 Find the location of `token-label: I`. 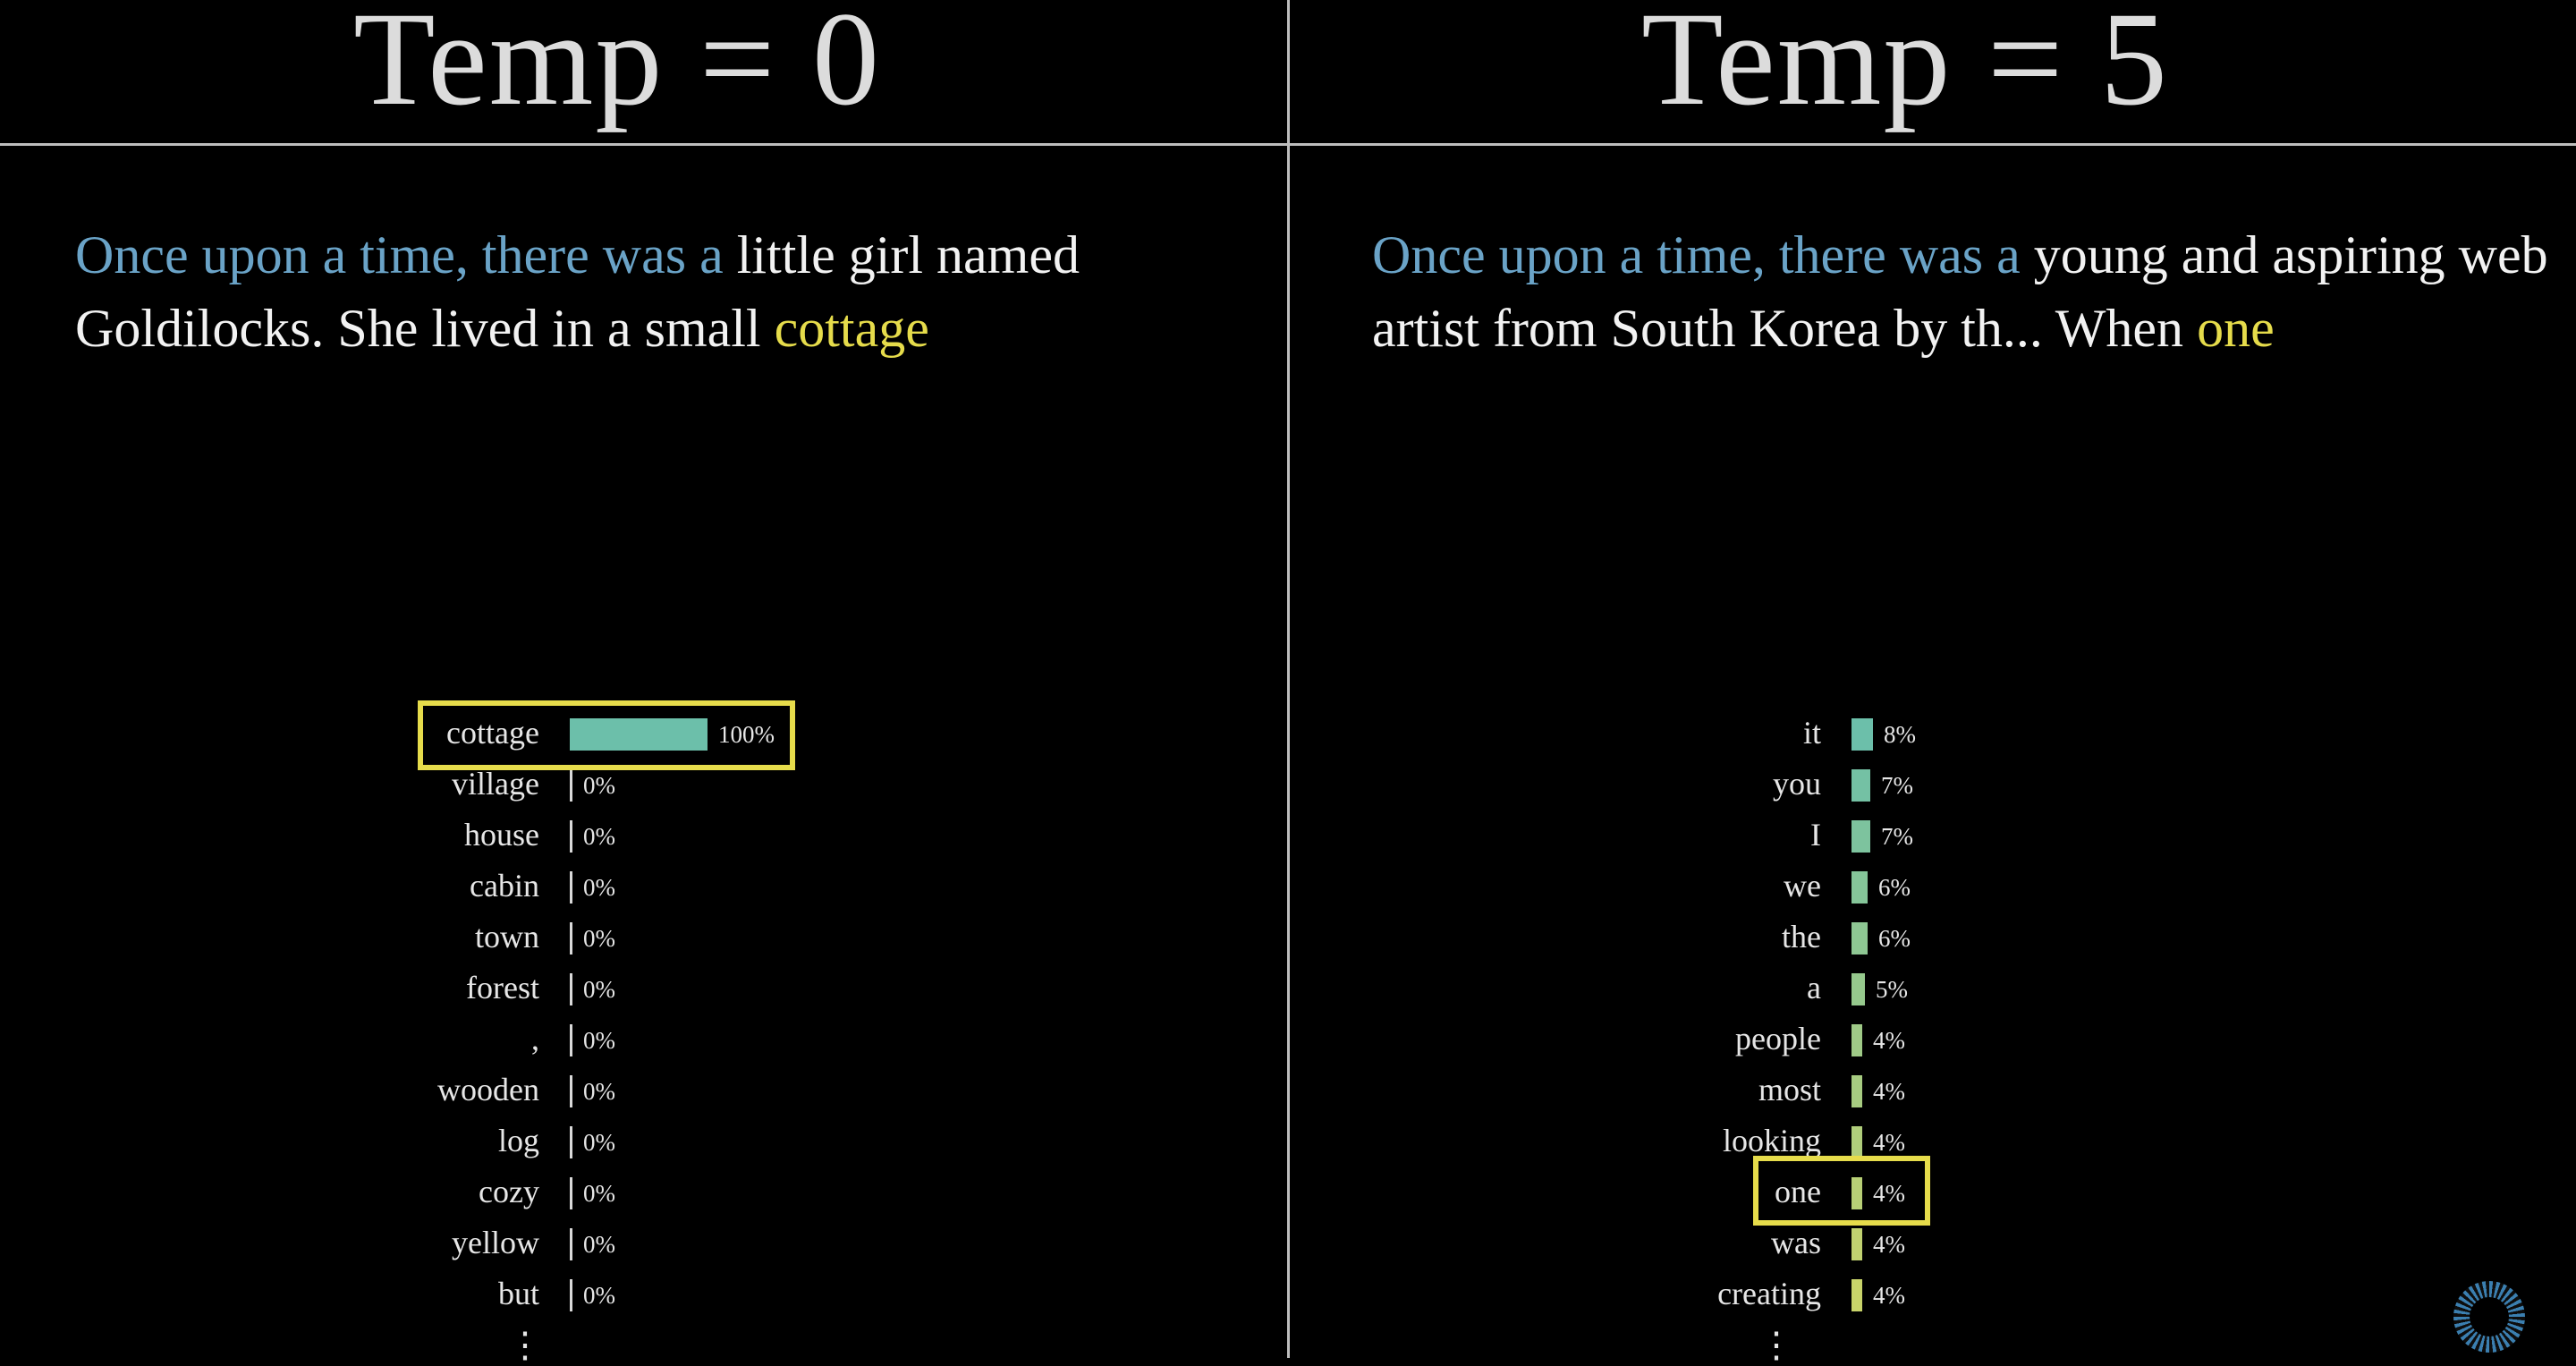

token-label: I is located at coordinates (1815, 835).